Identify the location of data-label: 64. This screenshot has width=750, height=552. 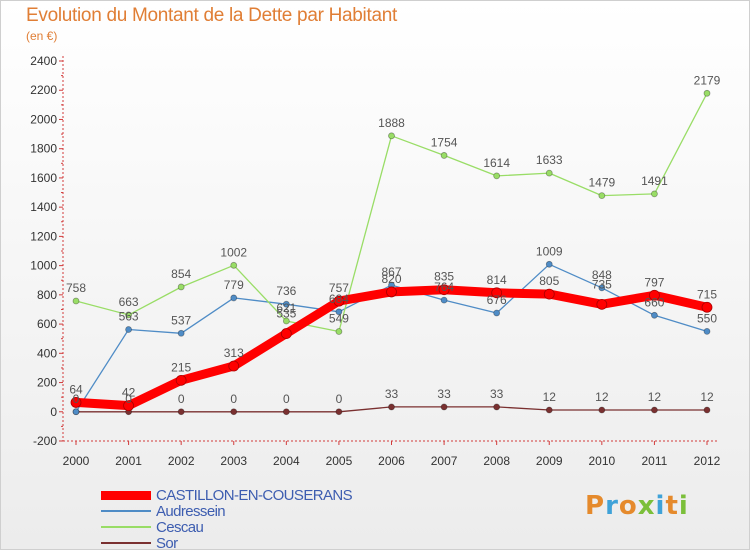
(76, 389).